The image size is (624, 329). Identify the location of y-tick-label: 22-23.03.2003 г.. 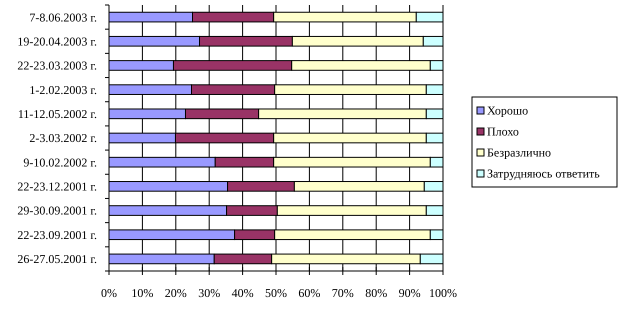
(57, 65).